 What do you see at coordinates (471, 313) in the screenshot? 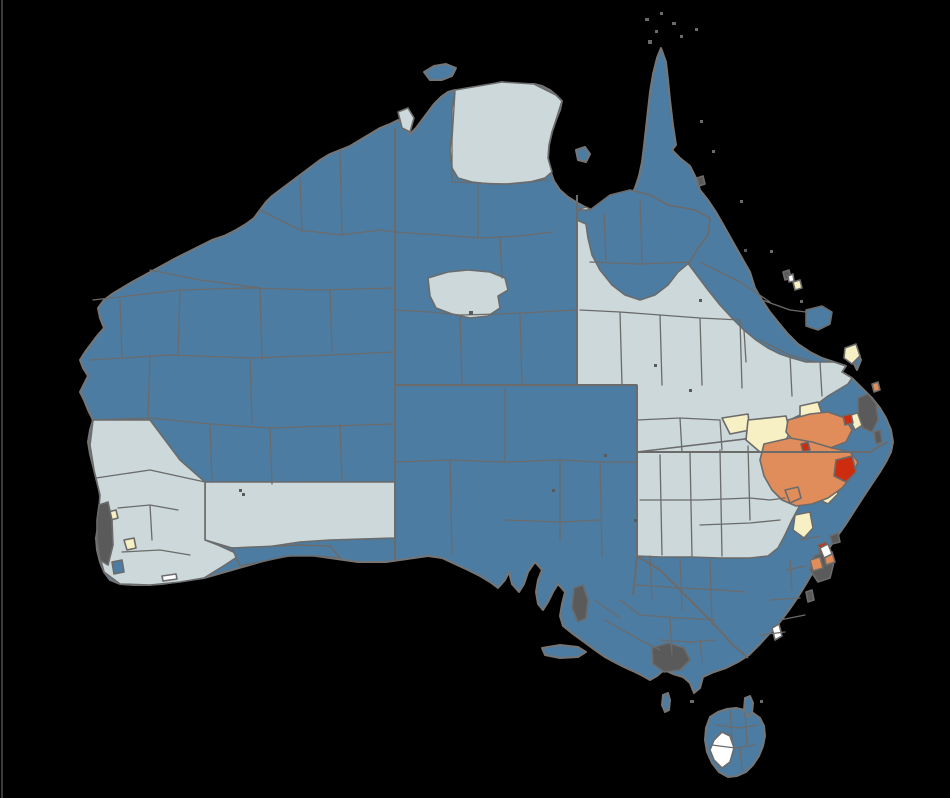
I see `town-dot-alice` at bounding box center [471, 313].